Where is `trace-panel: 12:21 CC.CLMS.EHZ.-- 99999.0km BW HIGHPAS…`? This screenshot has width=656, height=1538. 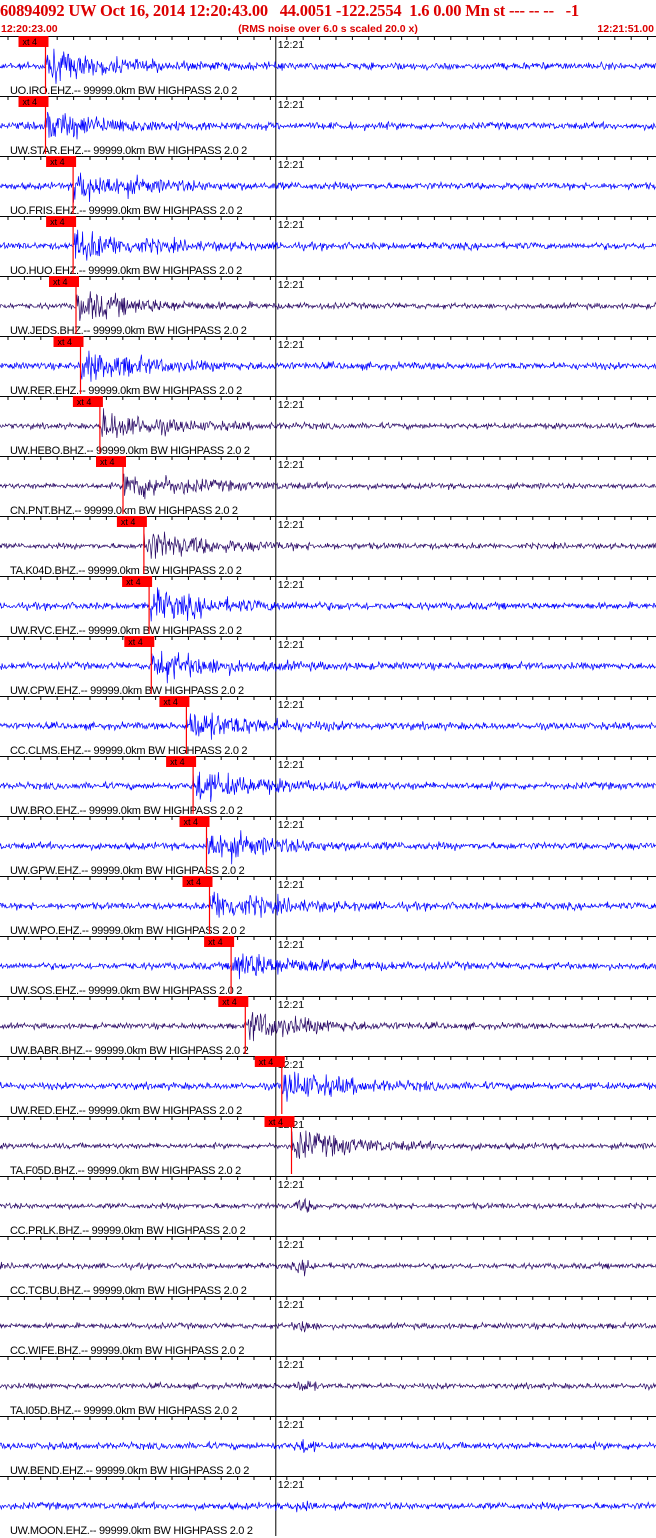 trace-panel: 12:21 CC.CLMS.EHZ.-- 99999.0km BW HIGHPAS… is located at coordinates (328, 726).